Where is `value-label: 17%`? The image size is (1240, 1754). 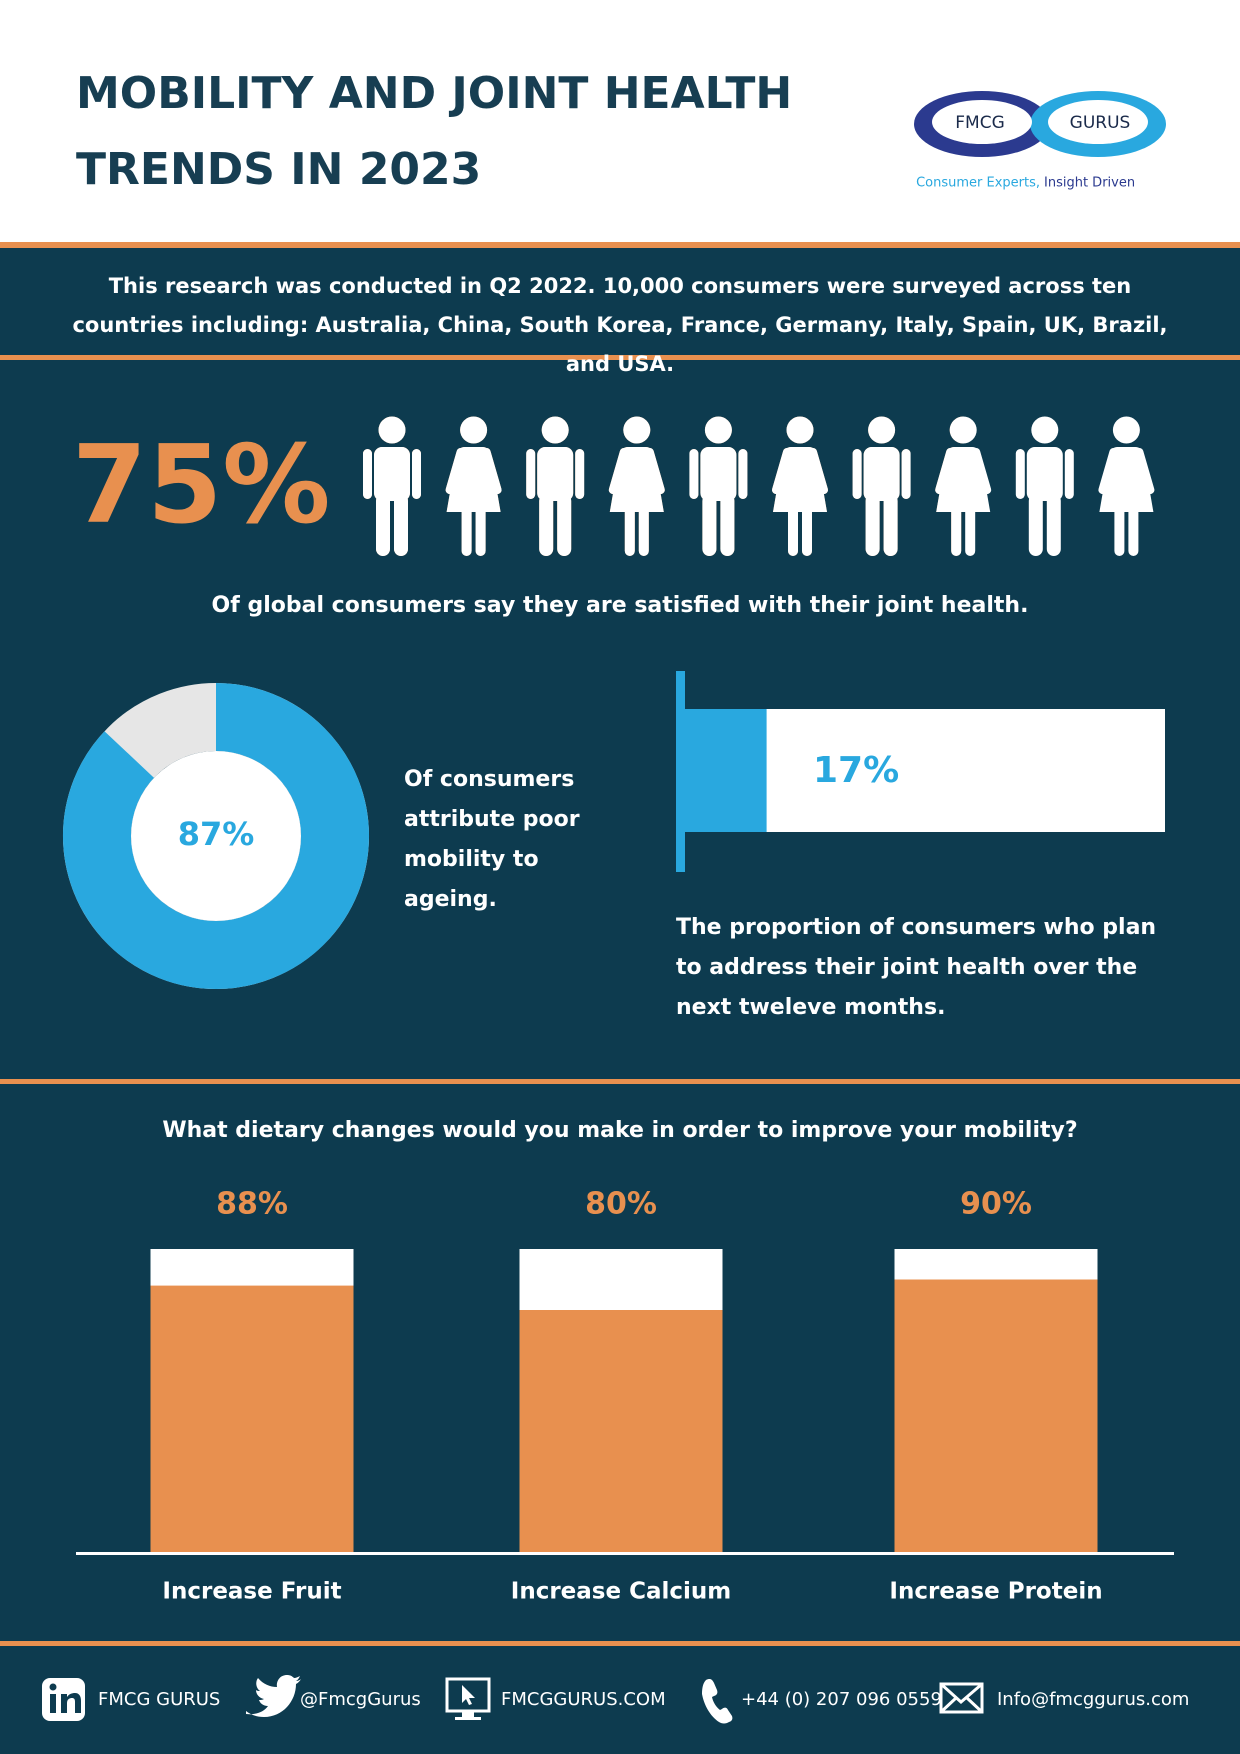
value-label: 17% is located at coordinates (856, 770).